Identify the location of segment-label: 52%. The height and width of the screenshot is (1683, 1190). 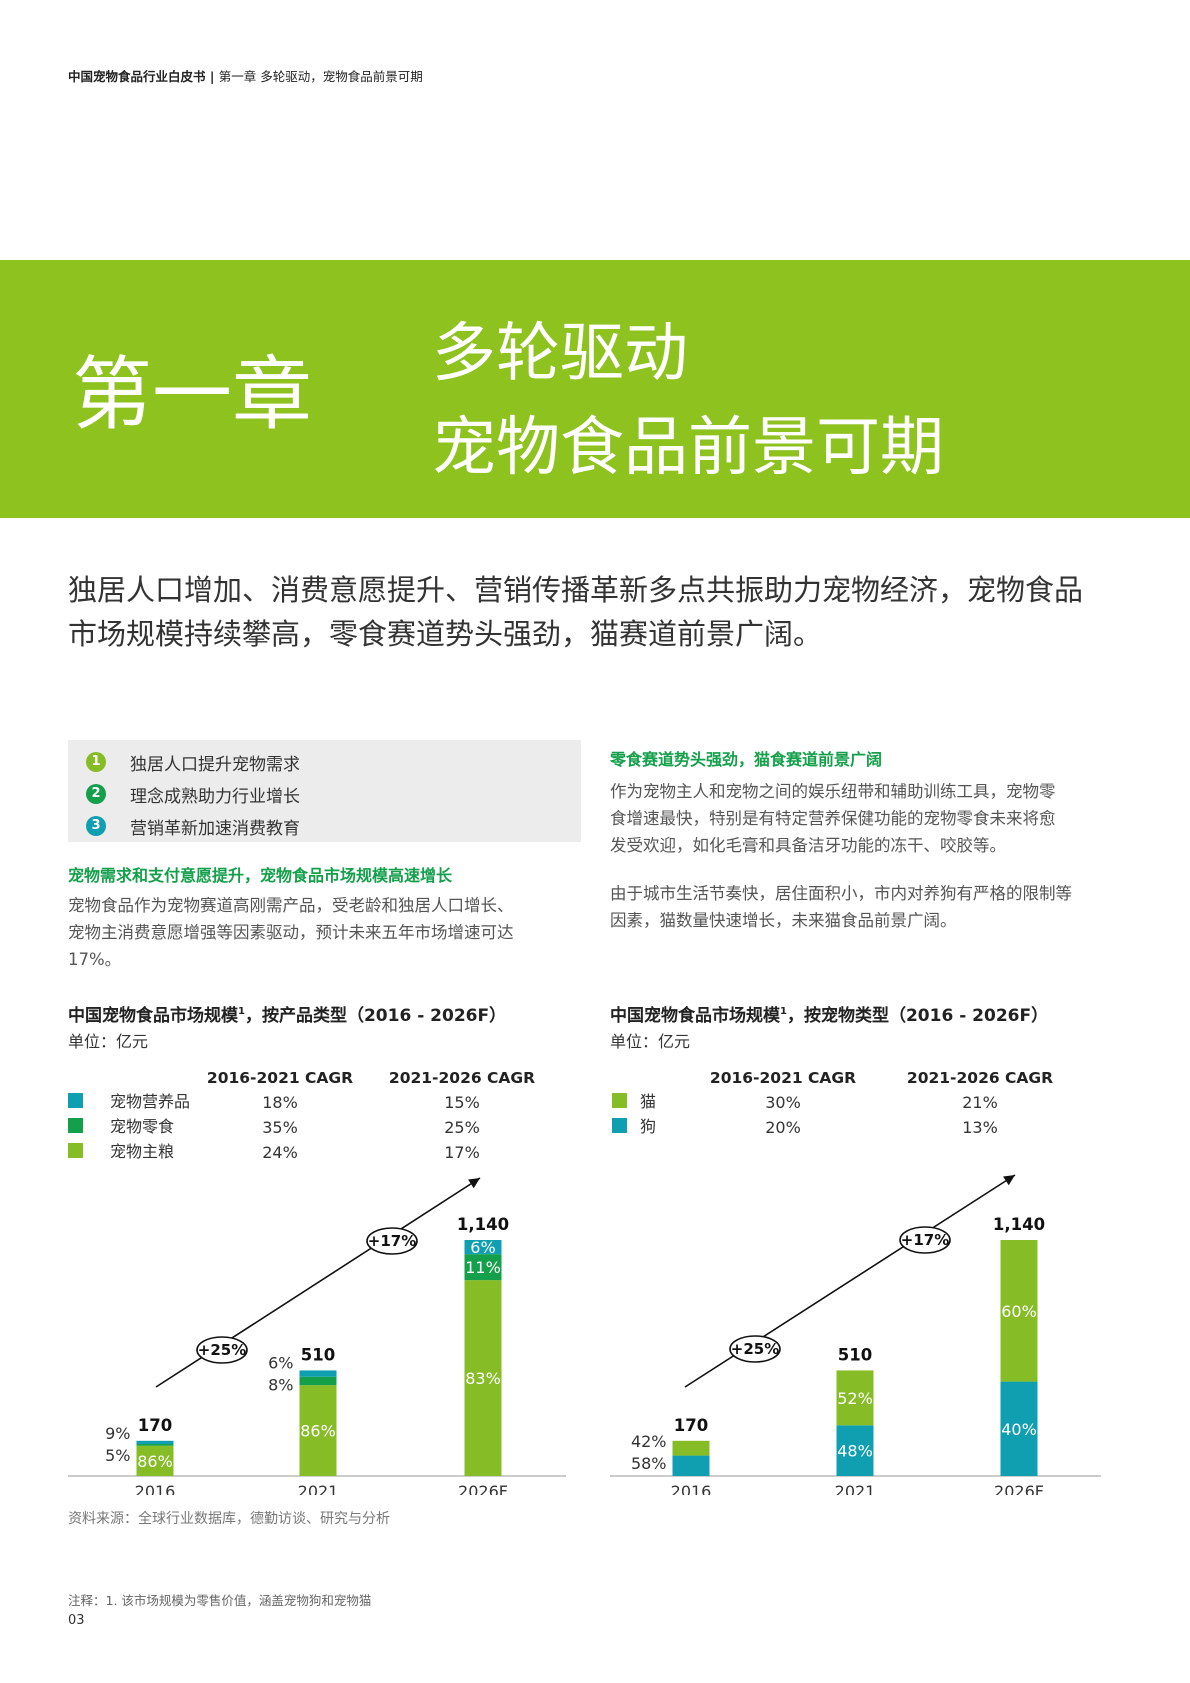
(855, 1398).